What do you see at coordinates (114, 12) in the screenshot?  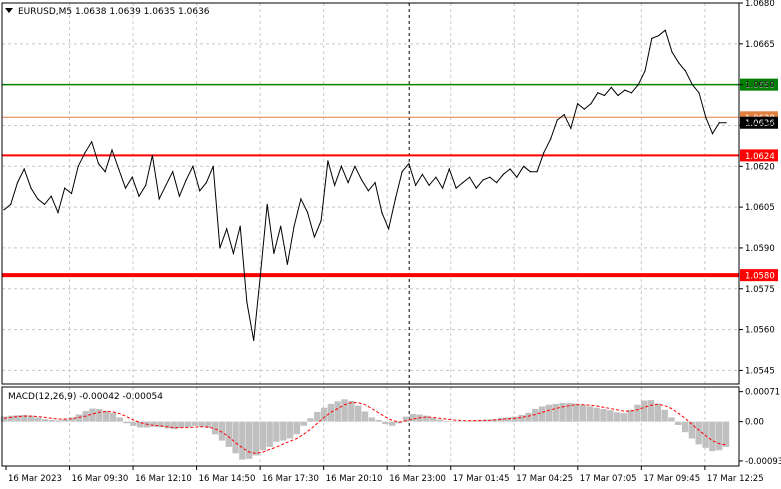 I see `price-header-text: EURUSD,M5 1.0638 1.0639 1.0635 1.0636` at bounding box center [114, 12].